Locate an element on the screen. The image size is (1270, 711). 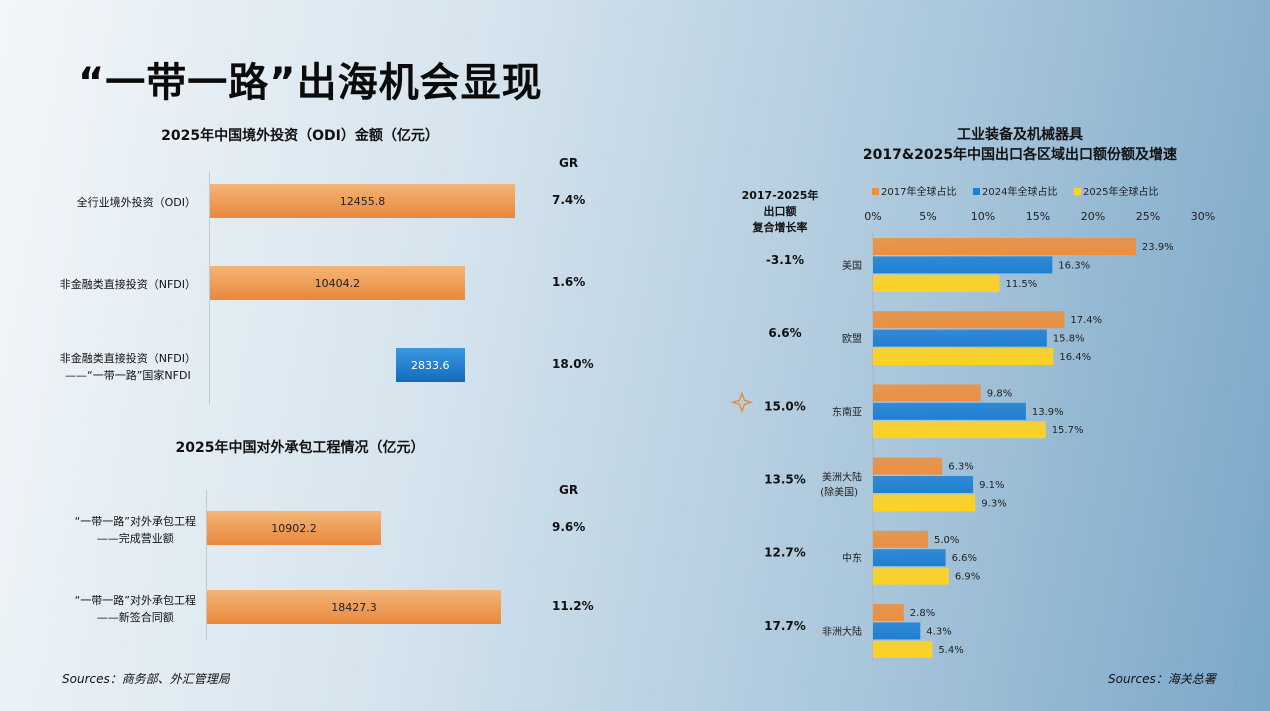
cagr-value: 17.7% is located at coordinates (785, 626).